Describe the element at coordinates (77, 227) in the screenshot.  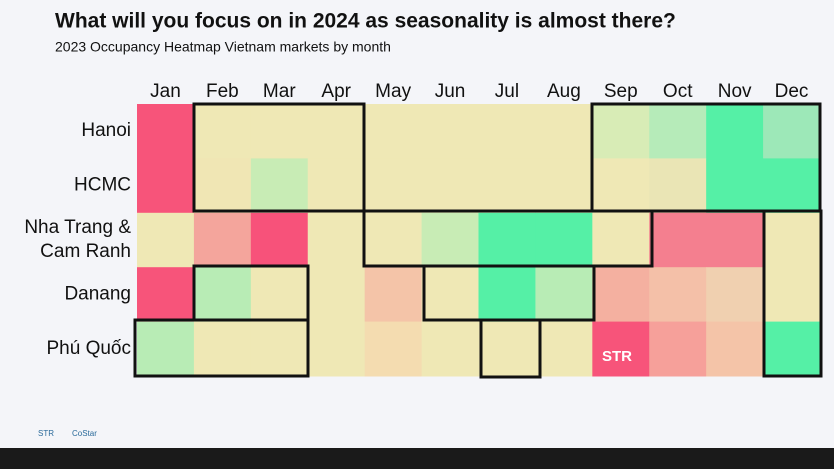
I see `y-tick-label: Nha Trang &` at that location.